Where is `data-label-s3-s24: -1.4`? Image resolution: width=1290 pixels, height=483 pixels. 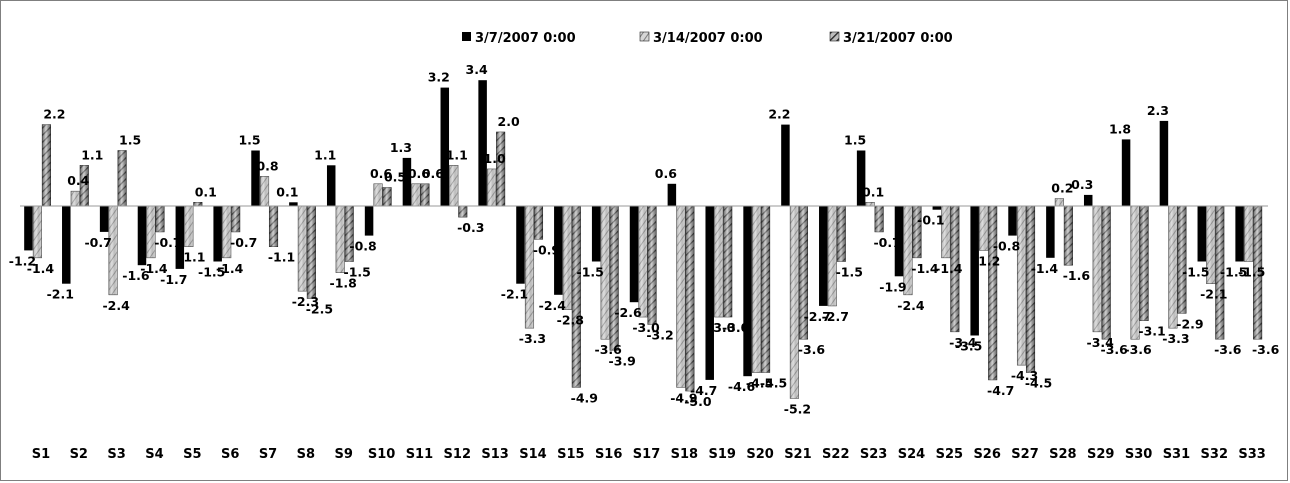 data-label-s3-s24: -1.4 is located at coordinates (925, 268).